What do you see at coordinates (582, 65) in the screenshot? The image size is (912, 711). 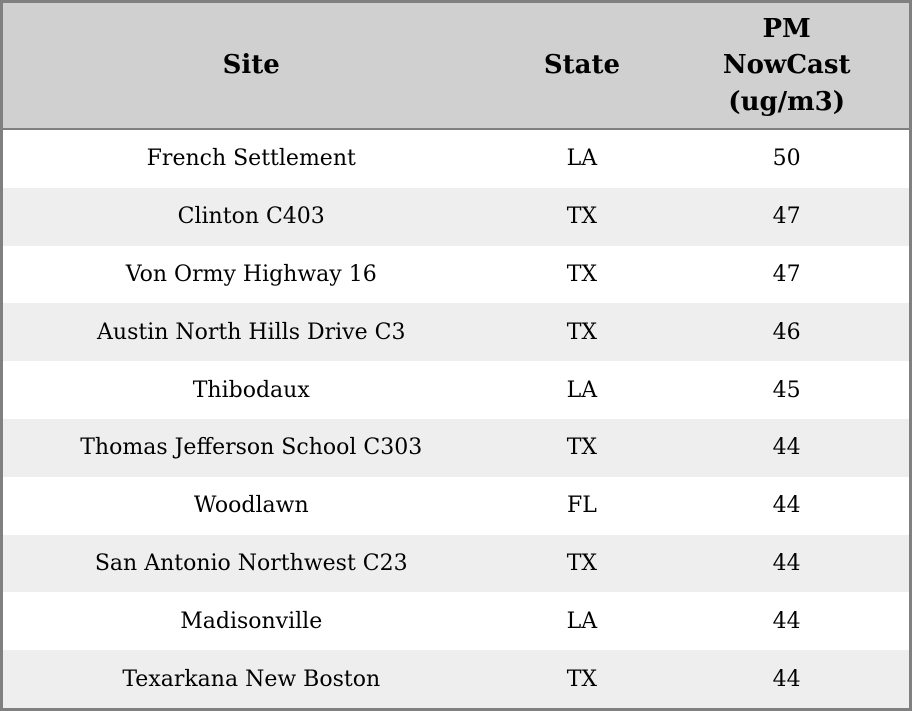 I see `column-header-state: State` at bounding box center [582, 65].